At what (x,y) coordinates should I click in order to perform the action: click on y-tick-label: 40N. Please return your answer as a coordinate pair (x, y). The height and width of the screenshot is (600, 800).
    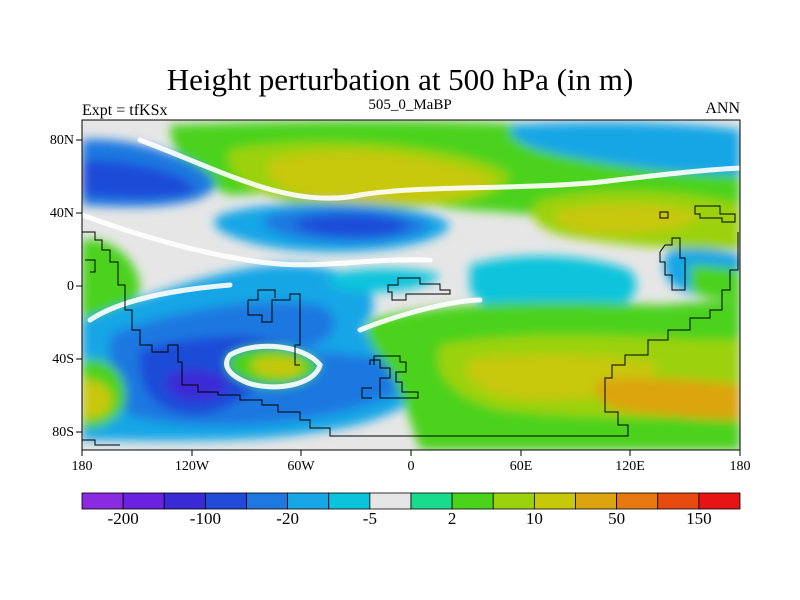
    Looking at the image, I should click on (61, 213).